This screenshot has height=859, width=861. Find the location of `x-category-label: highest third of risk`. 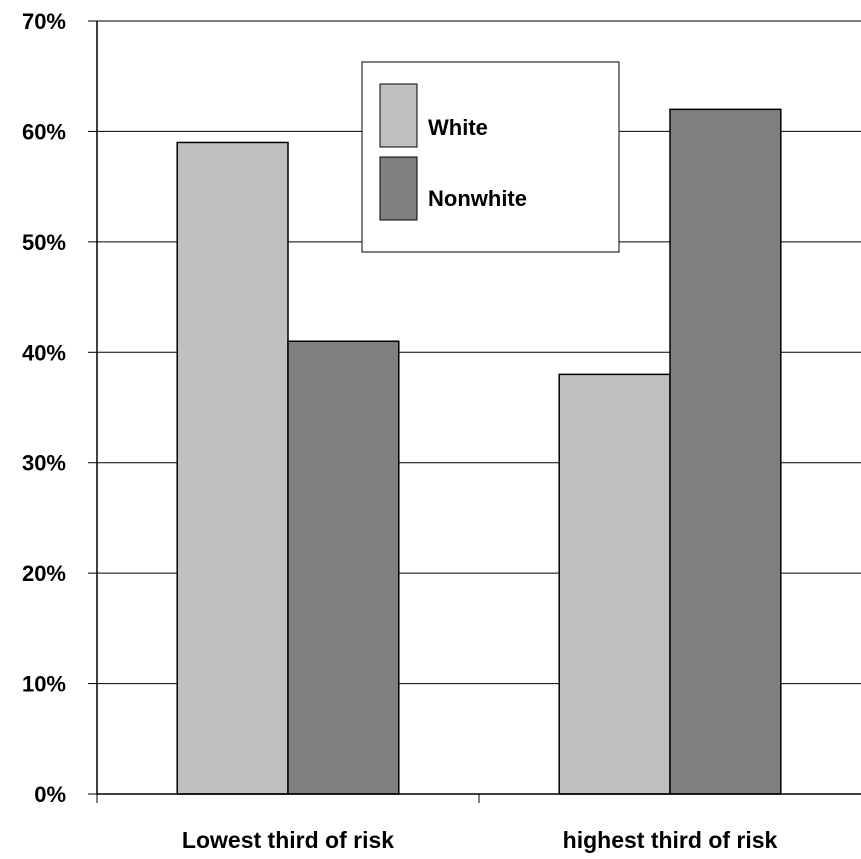

x-category-label: highest third of risk is located at coordinates (670, 840).